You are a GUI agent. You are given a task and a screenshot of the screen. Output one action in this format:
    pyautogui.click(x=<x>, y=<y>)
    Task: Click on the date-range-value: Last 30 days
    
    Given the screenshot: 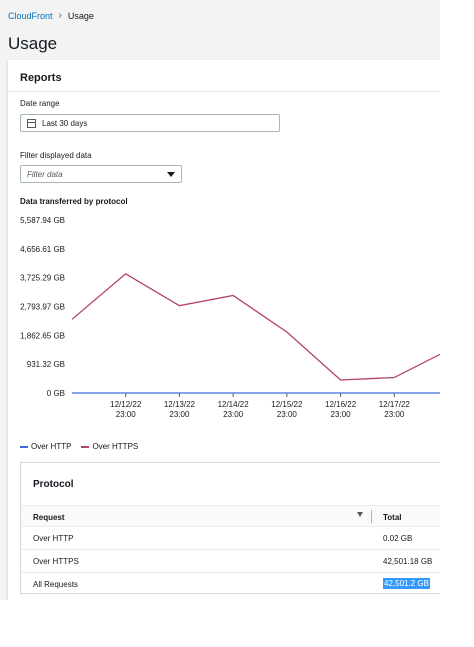 What is the action you would take?
    pyautogui.click(x=65, y=123)
    